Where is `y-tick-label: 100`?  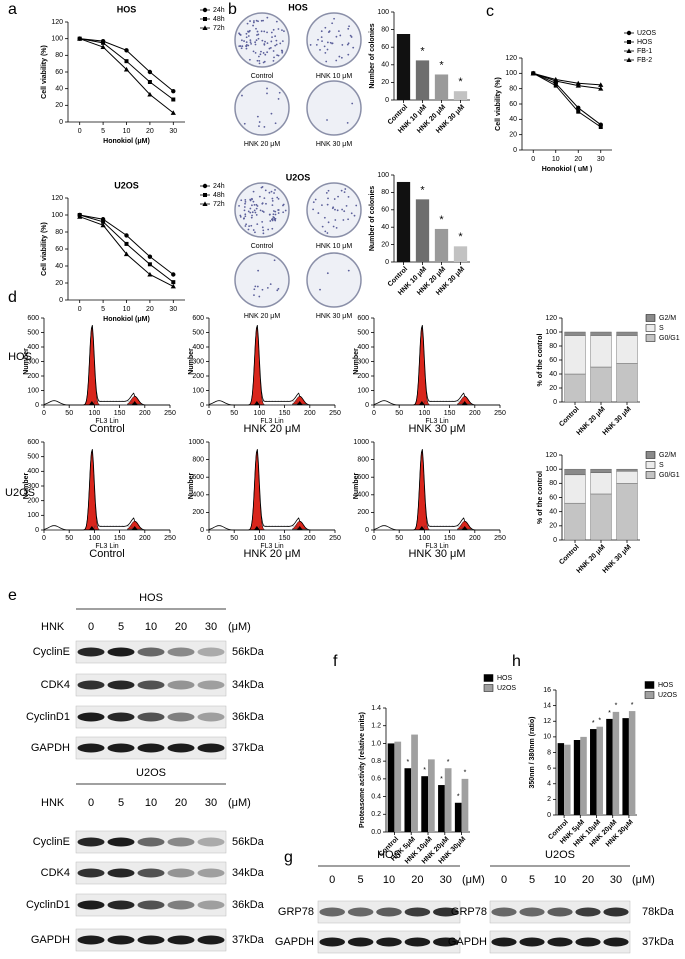 y-tick-label: 100 is located at coordinates (551, 332).